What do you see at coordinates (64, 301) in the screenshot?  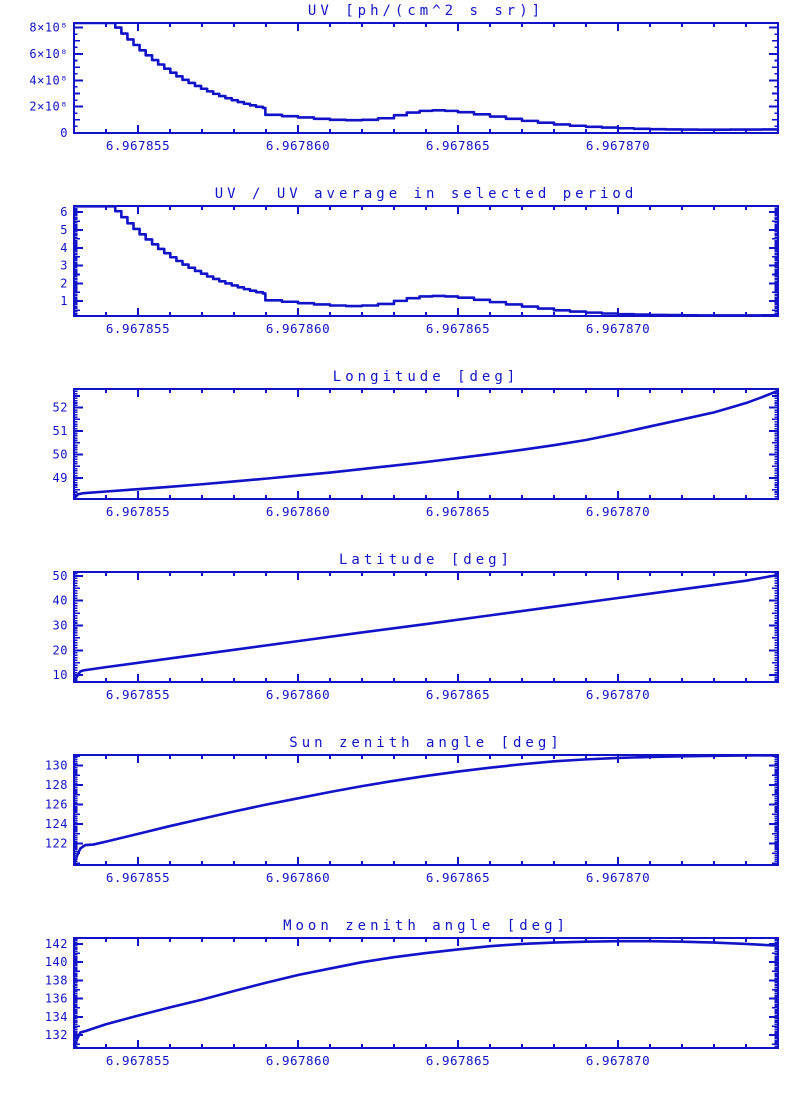 I see `y-tick-label: 1` at bounding box center [64, 301].